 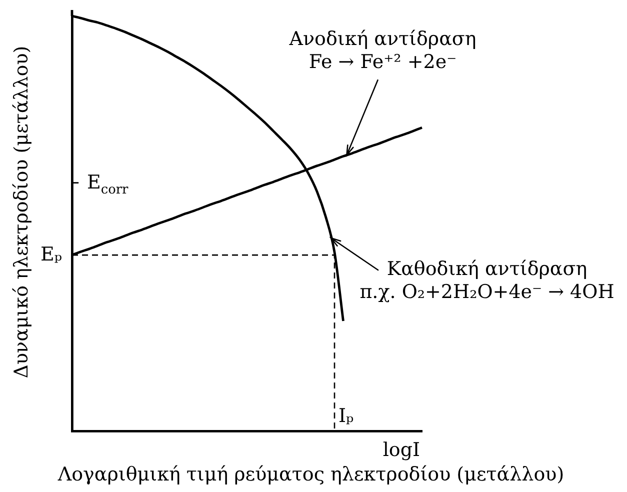 I want to click on annotation: Καθοδική αντίδραση π.χ. O₂+2H₂O+4e⁻ → 4OH, so click(x=487, y=281).